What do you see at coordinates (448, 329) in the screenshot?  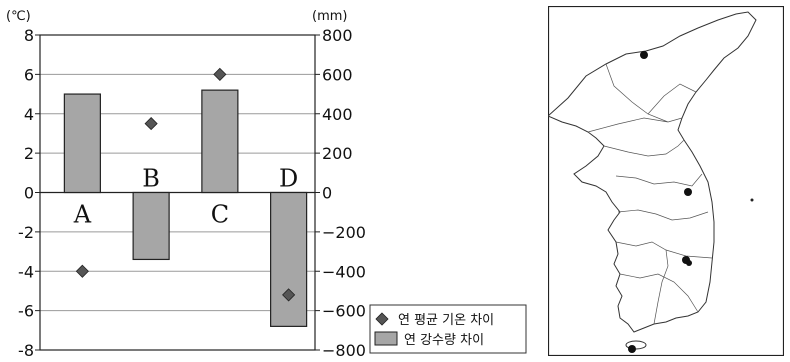 I see `legend: 연 평균 기온 차이 연 강수량 차이` at bounding box center [448, 329].